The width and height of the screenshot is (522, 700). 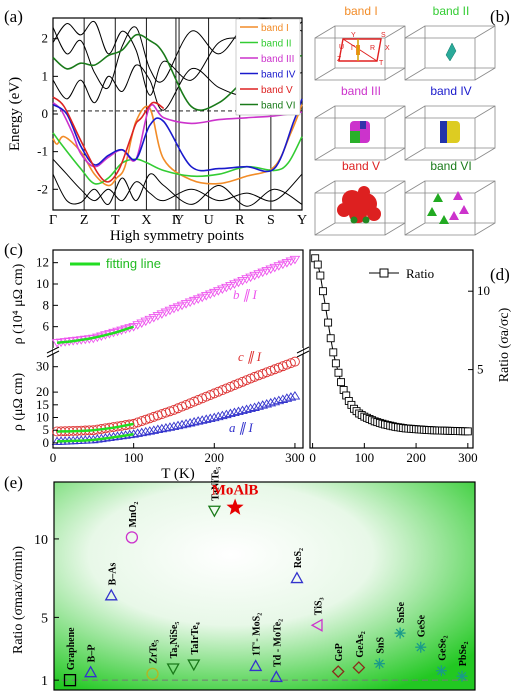 I want to click on y-tick-label-e: 10, so click(x=41, y=540).